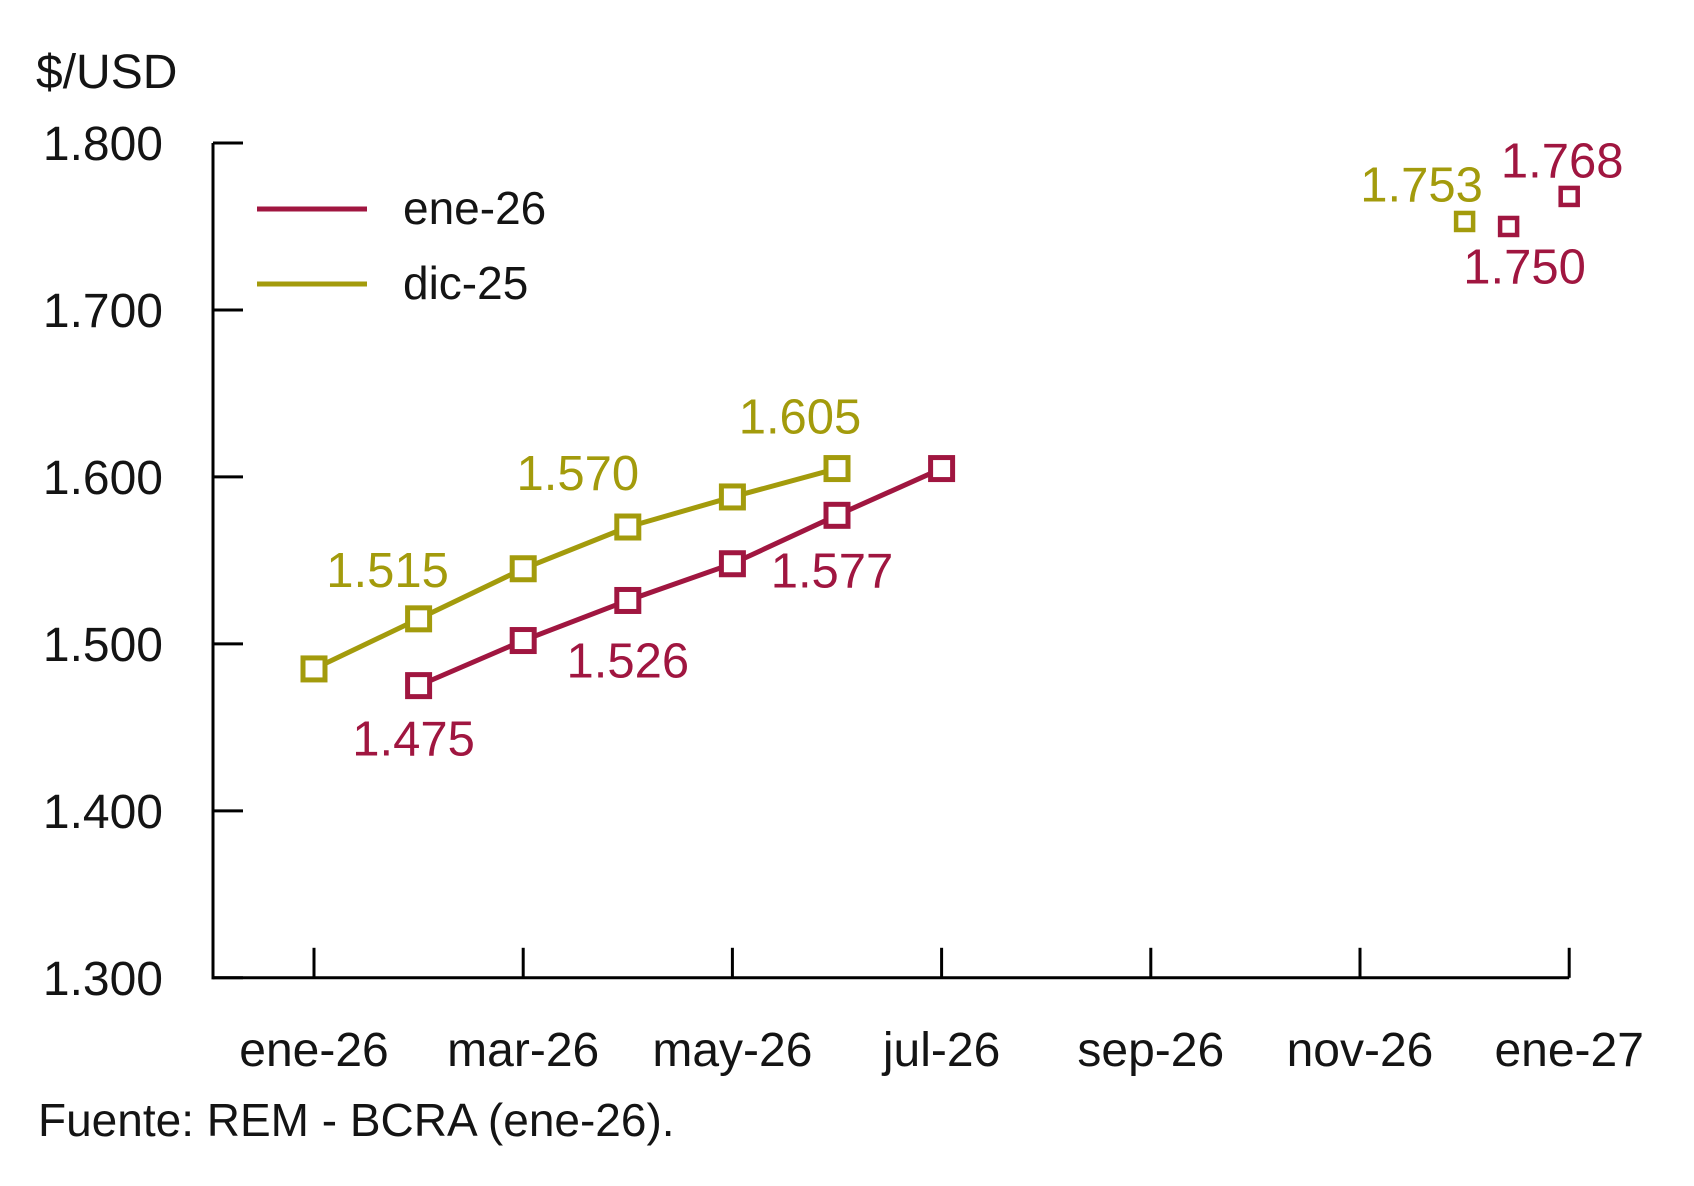 Image resolution: width=1694 pixels, height=1186 pixels. Describe the element at coordinates (103, 979) in the screenshot. I see `y-tick-label: 1.300` at that location.